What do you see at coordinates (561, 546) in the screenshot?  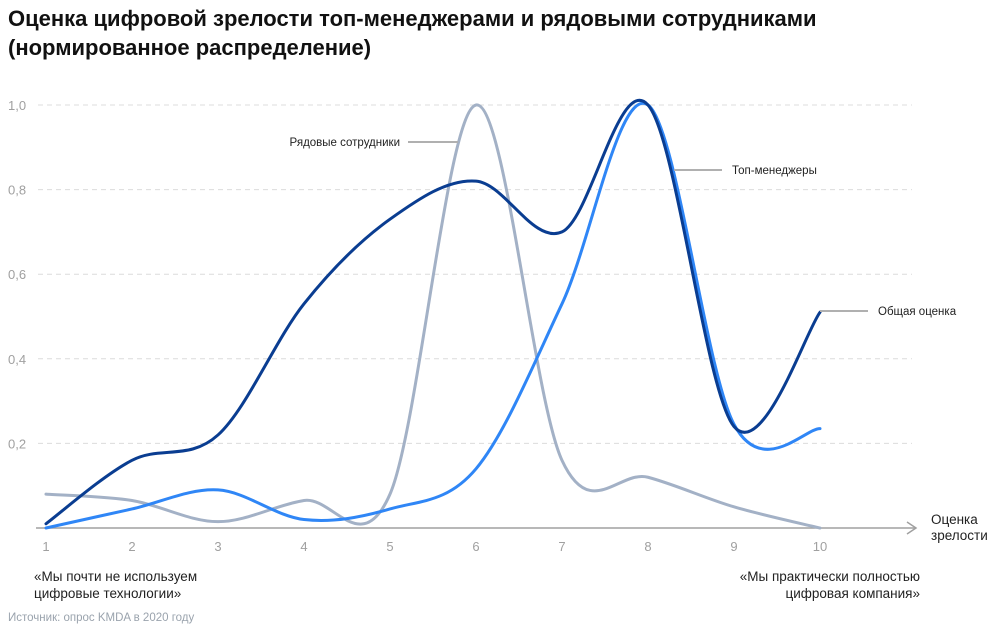 I see `x-tick-label: 7` at bounding box center [561, 546].